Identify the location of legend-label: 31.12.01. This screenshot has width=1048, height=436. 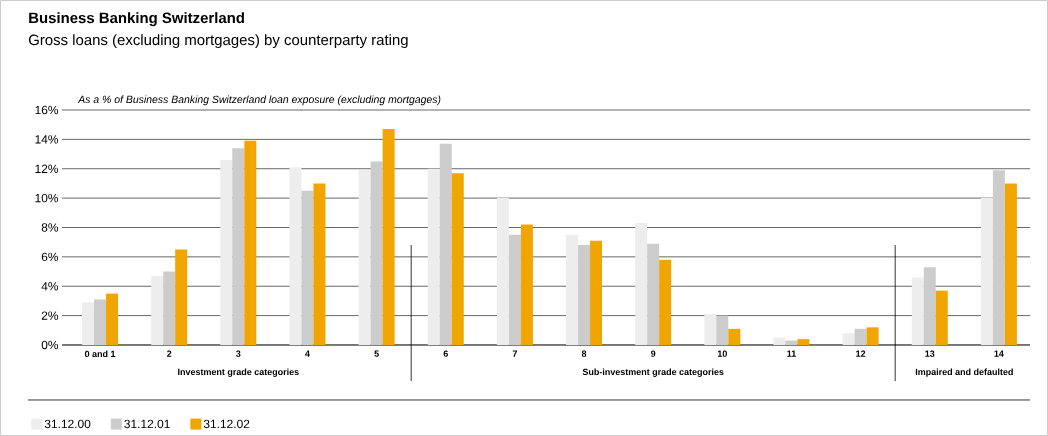
(147, 424).